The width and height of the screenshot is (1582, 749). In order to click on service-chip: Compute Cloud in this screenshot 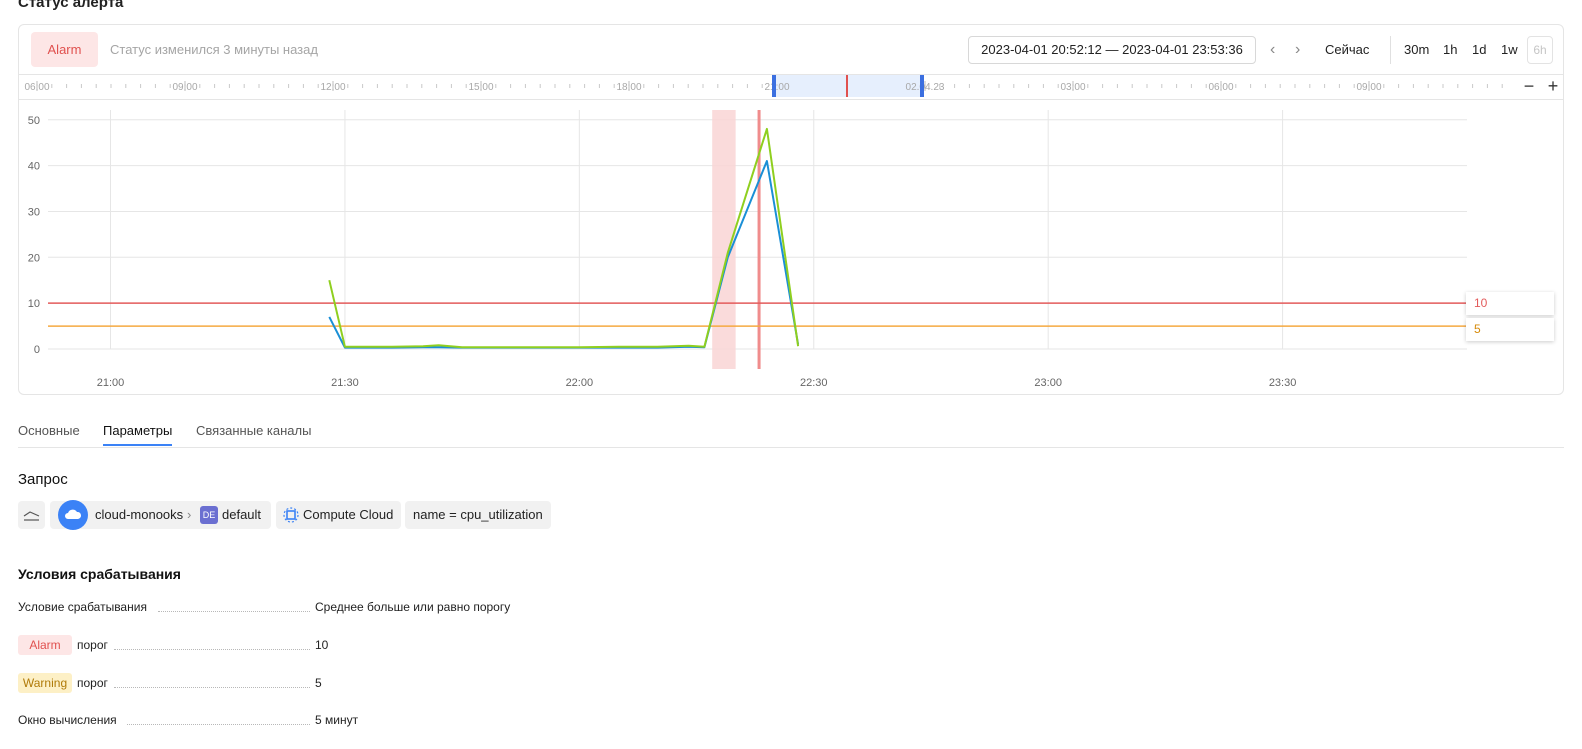, I will do `click(338, 515)`.